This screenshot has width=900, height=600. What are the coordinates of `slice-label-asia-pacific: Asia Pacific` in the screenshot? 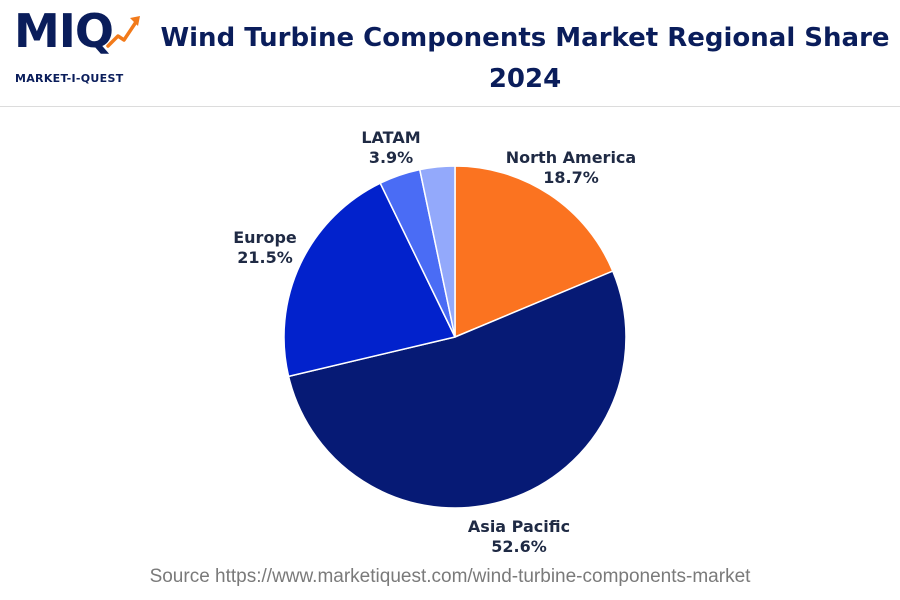 It's located at (519, 526).